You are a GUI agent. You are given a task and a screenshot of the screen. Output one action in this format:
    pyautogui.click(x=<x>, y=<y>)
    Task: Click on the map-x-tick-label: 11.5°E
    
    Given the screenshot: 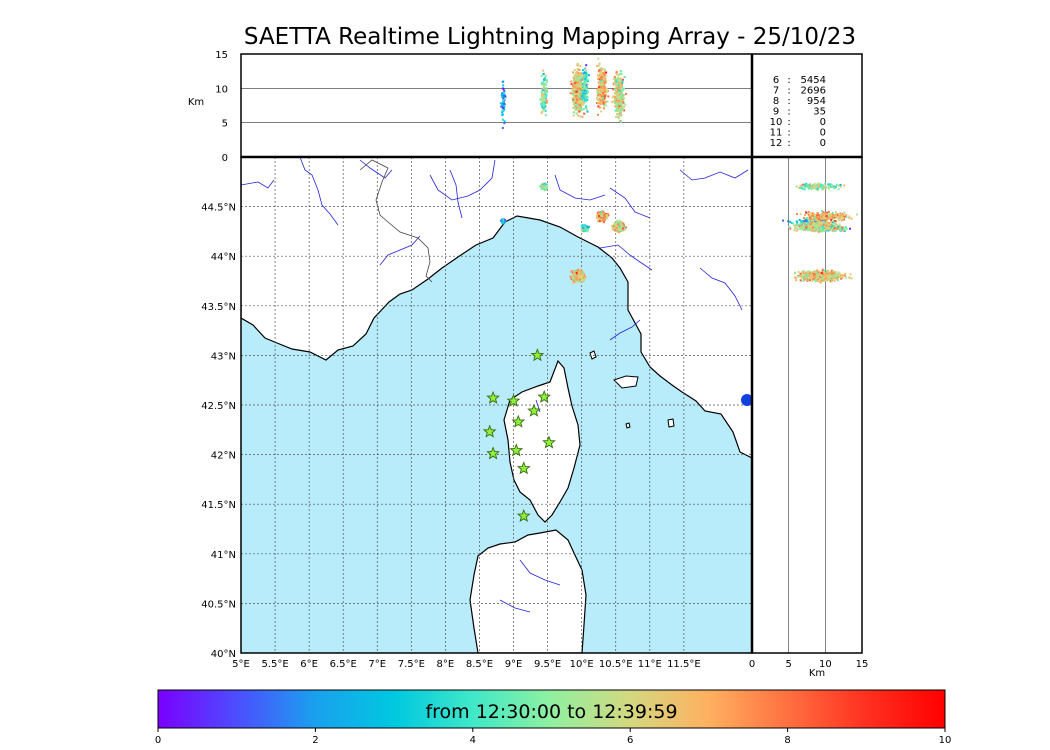 What is the action you would take?
    pyautogui.click(x=684, y=664)
    